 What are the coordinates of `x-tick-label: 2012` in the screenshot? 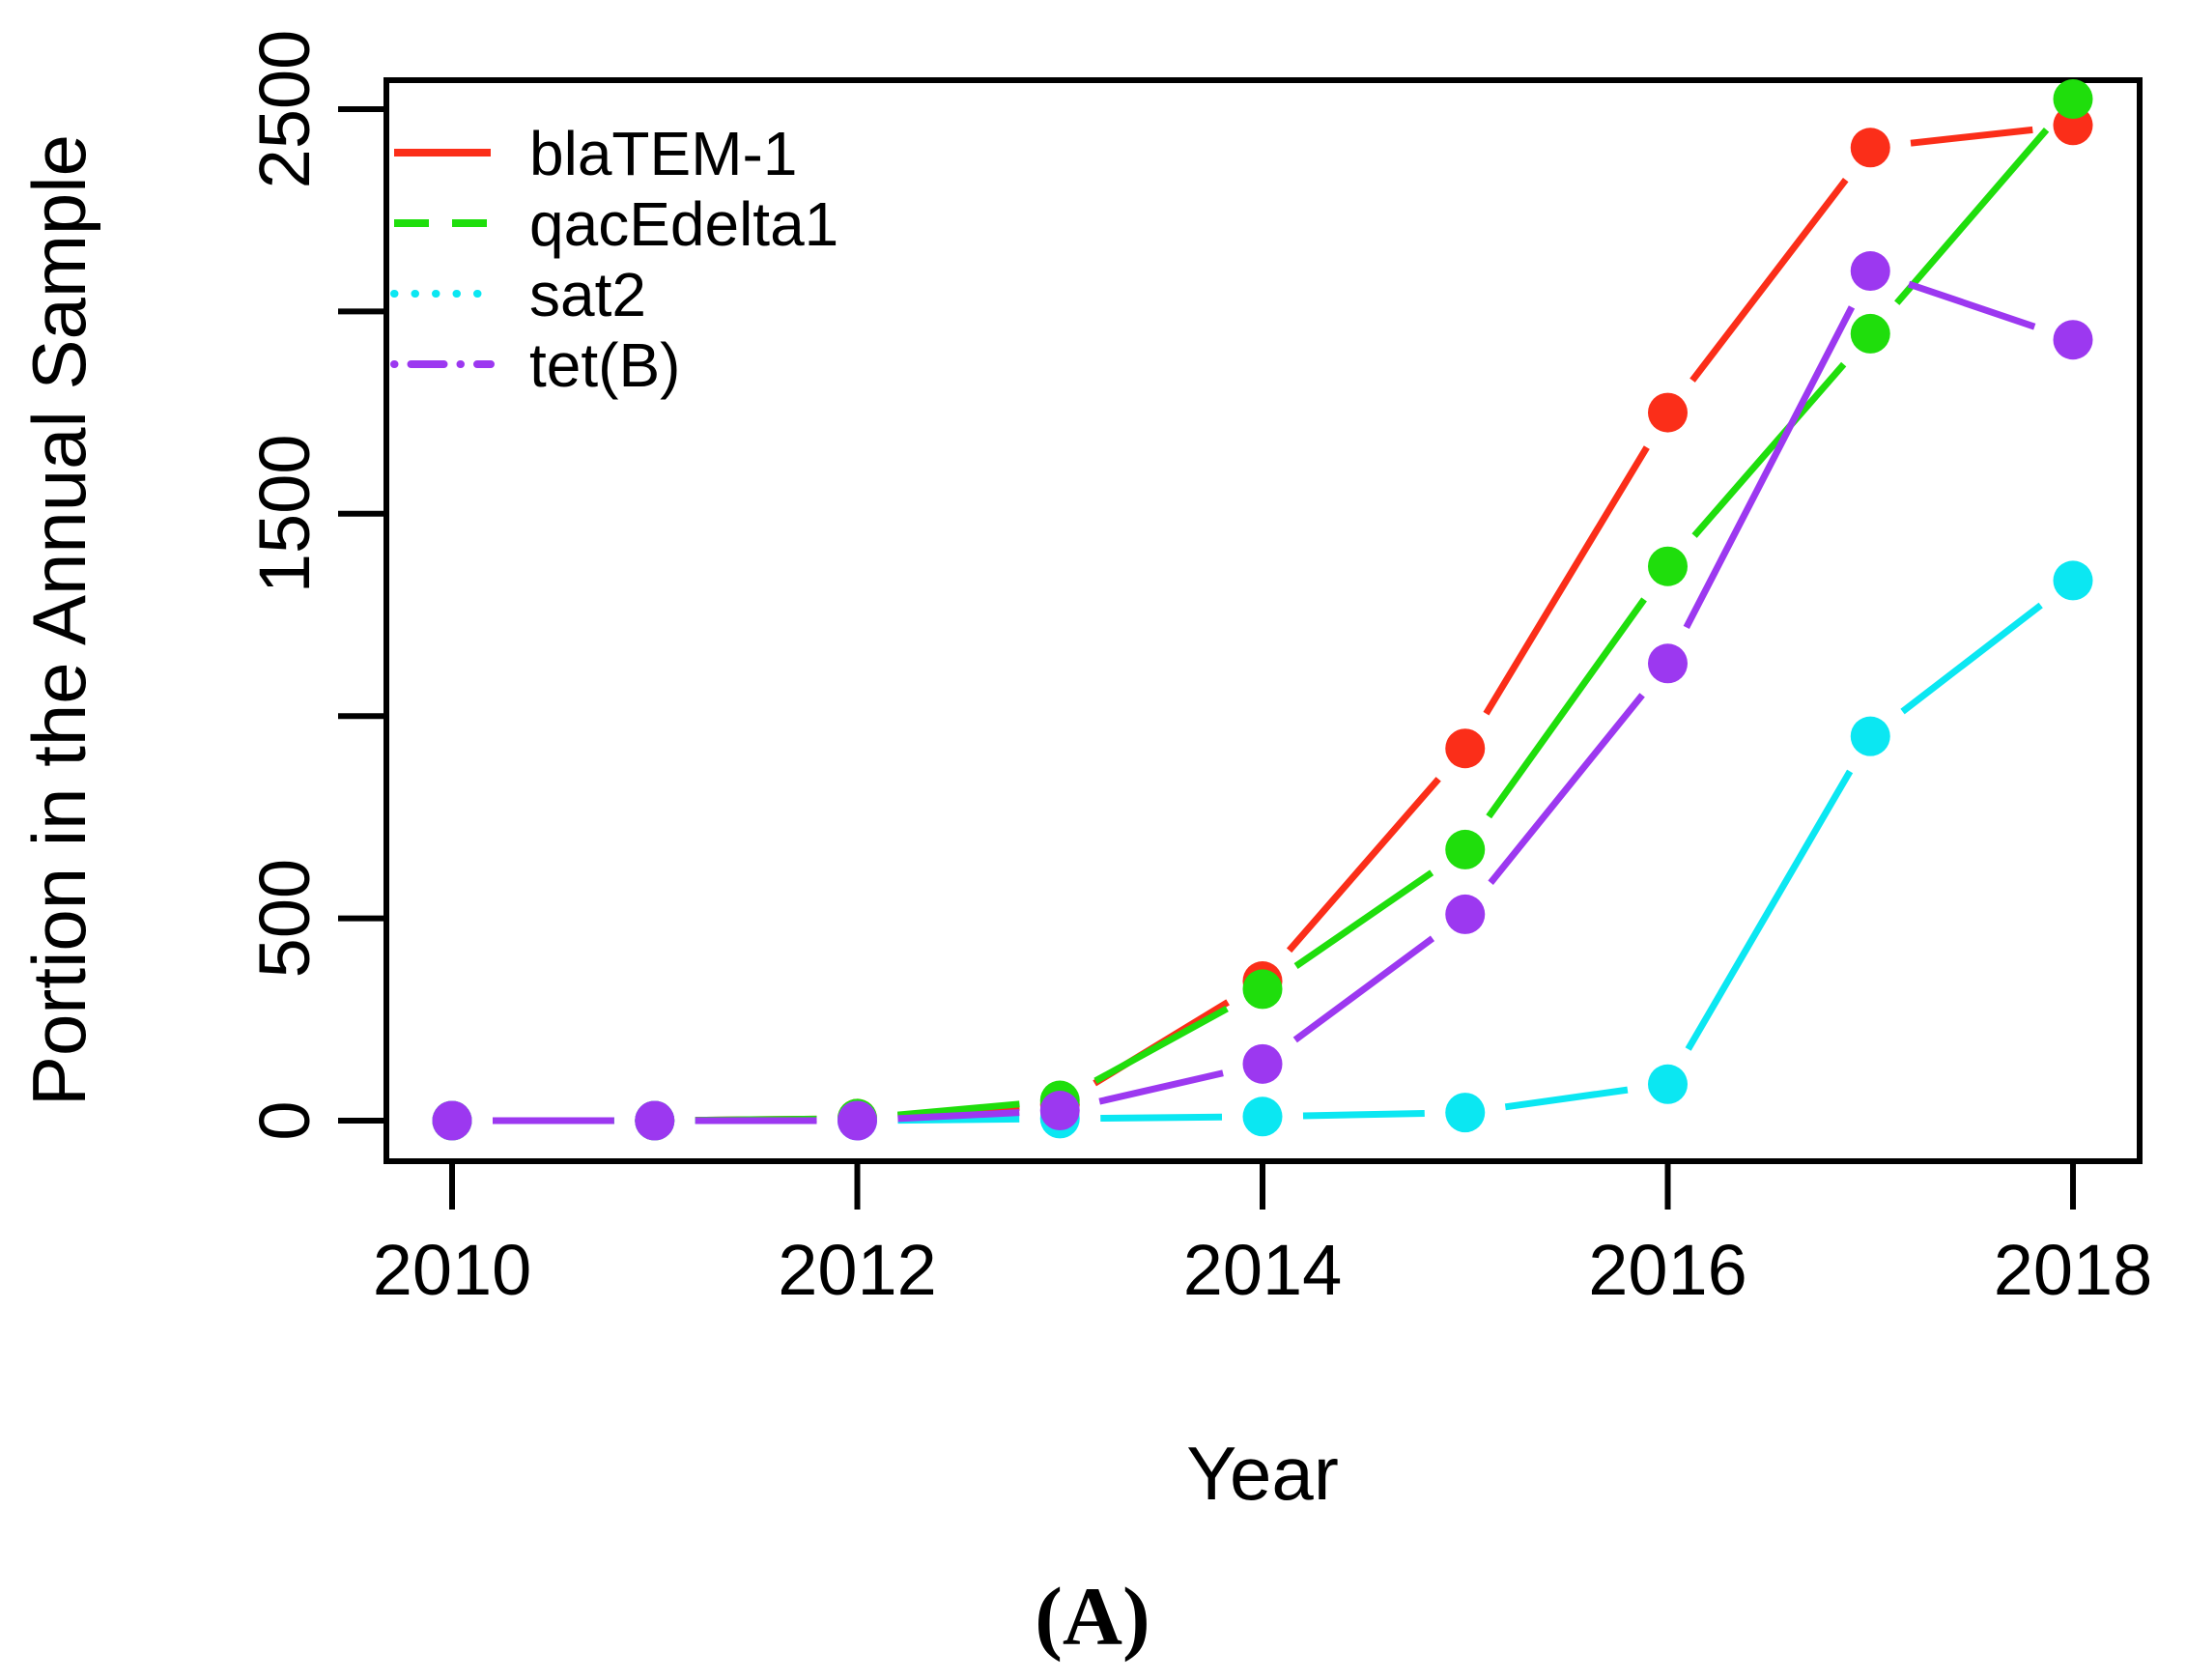 It's located at (857, 1270).